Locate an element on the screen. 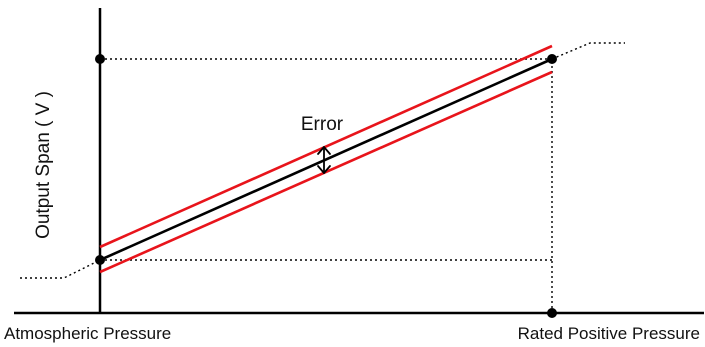 The height and width of the screenshot is (347, 705). rated-pressure-axis-point is located at coordinates (552, 313).